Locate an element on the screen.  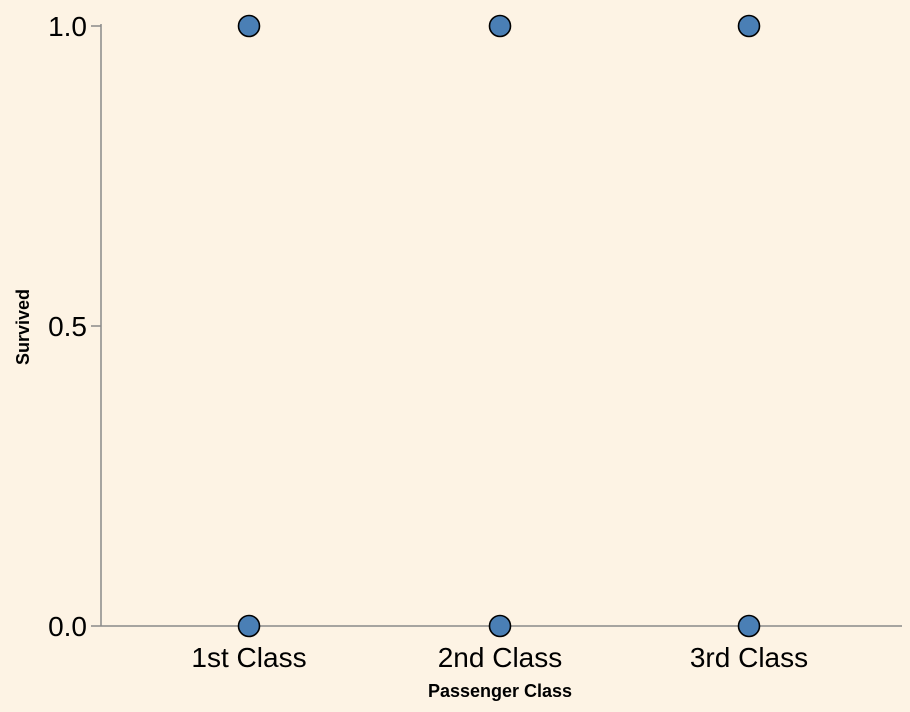
y-tick-label: 1.0 is located at coordinates (67, 26).